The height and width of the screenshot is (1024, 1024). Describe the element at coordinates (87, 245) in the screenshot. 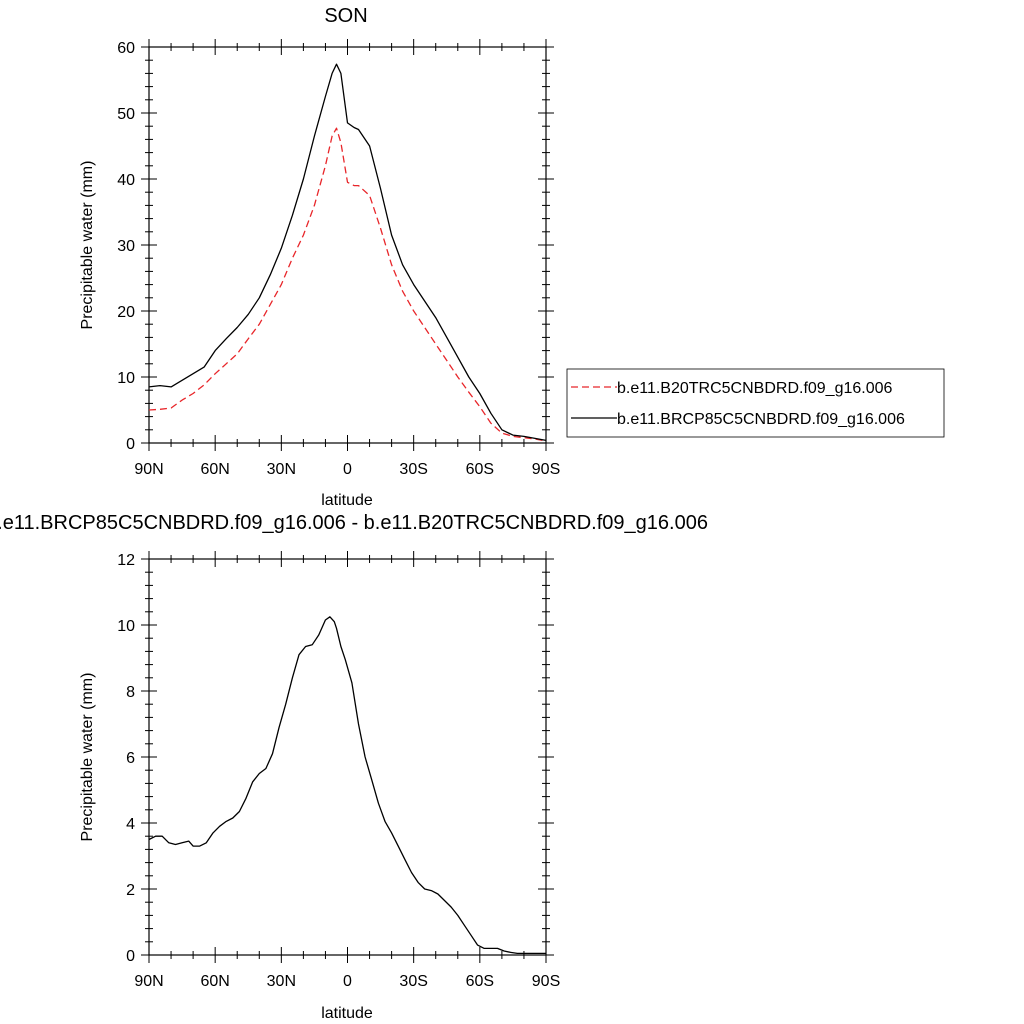

I see `top-y-axis-label: Precipitable water (mm)` at that location.